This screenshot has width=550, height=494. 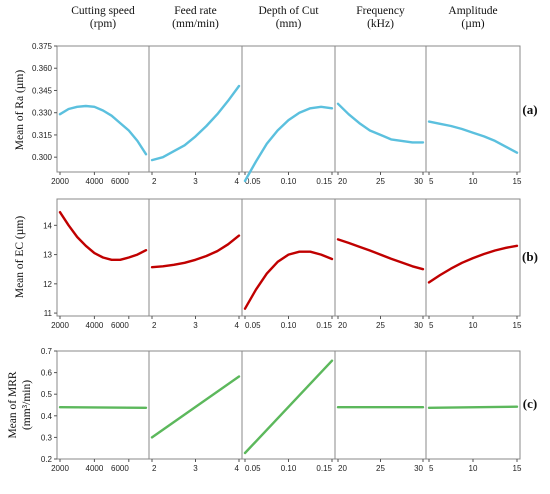 What do you see at coordinates (47, 416) in the screenshot?
I see `y-tick-label: 0.4` at bounding box center [47, 416].